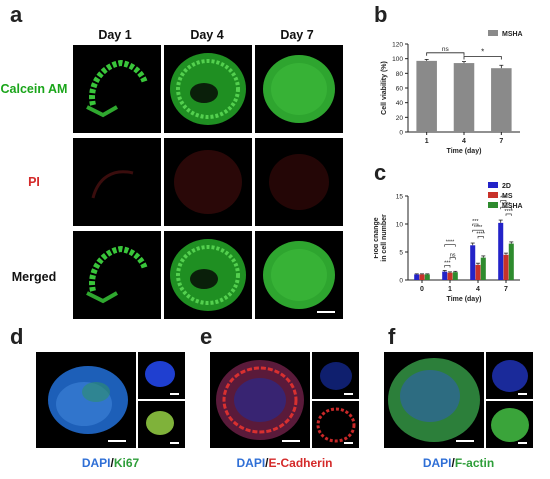  Describe the element at coordinates (17, 336) in the screenshot. I see `panel-label-d: d` at that location.